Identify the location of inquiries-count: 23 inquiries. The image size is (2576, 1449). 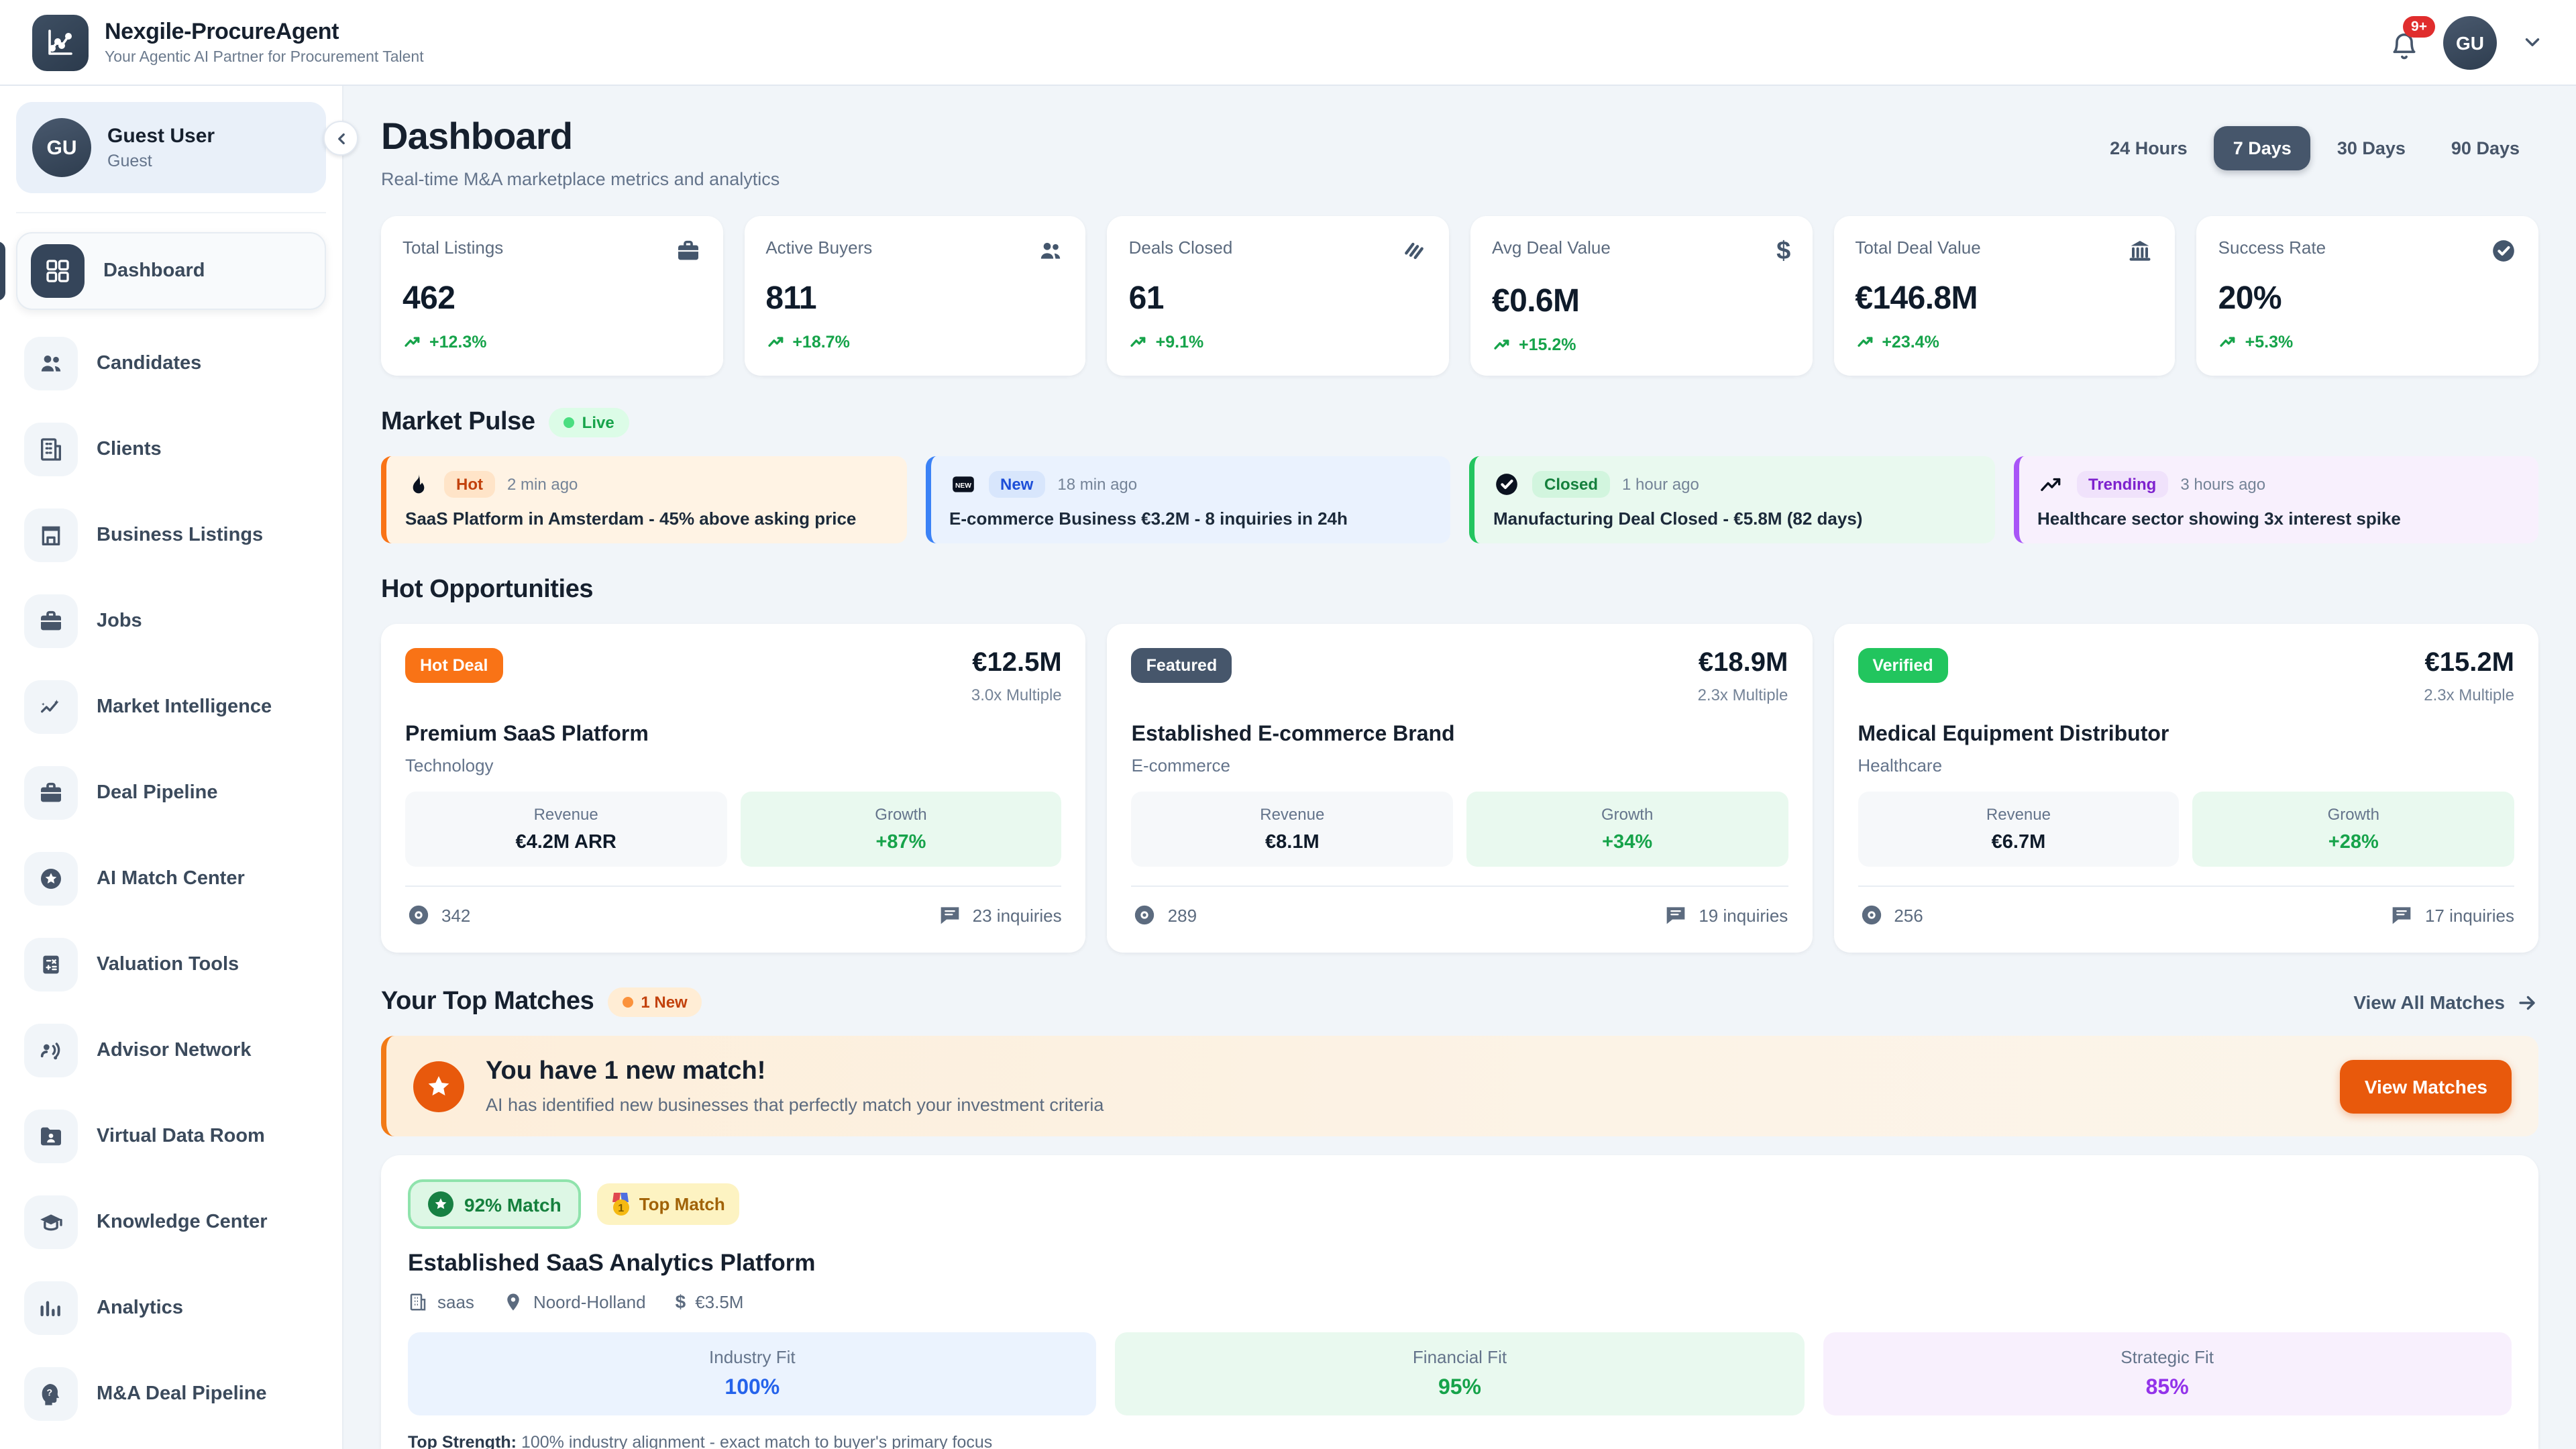
(1017, 915).